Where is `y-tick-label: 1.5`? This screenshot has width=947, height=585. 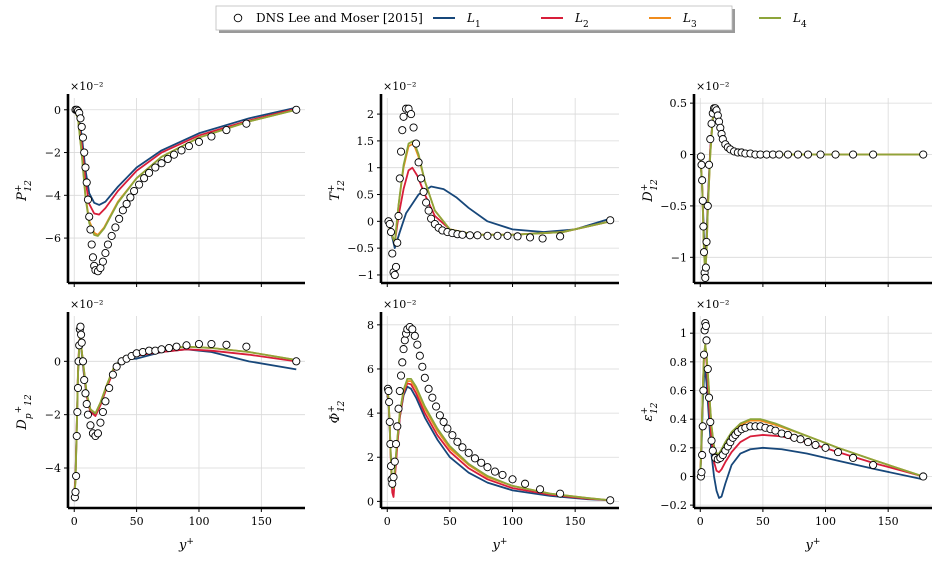
y-tick-label: 1.5 is located at coordinates (366, 141).